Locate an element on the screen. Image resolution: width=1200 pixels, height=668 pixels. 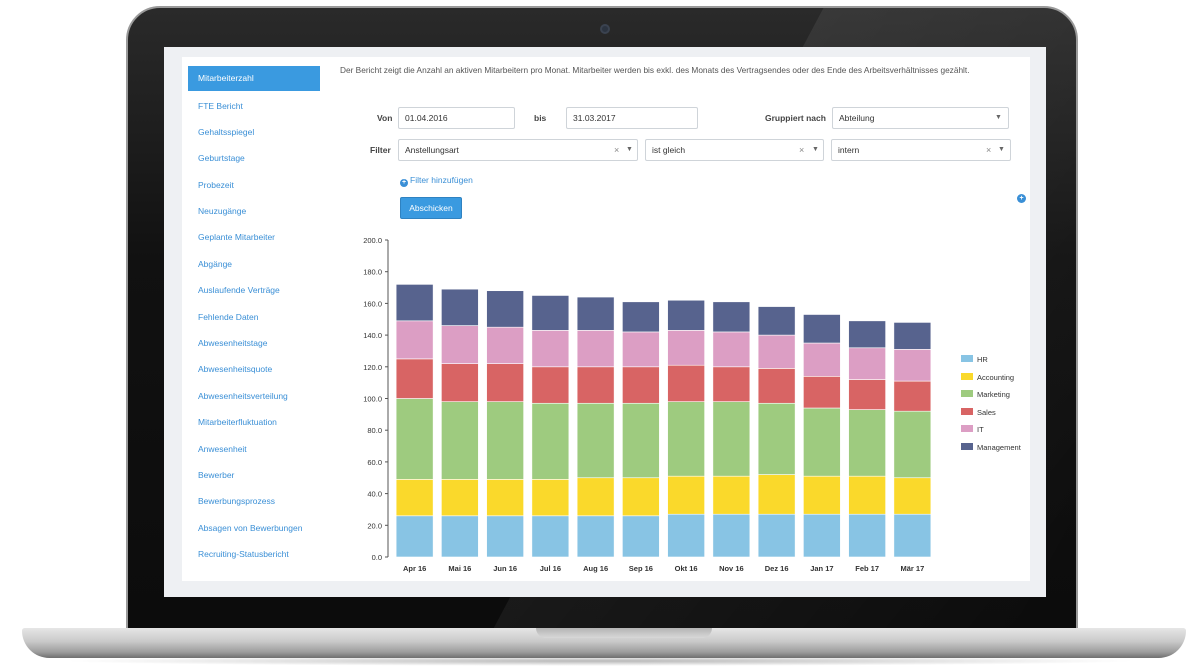
group-by-label: Gruppiert nach is located at coordinates (795, 118).